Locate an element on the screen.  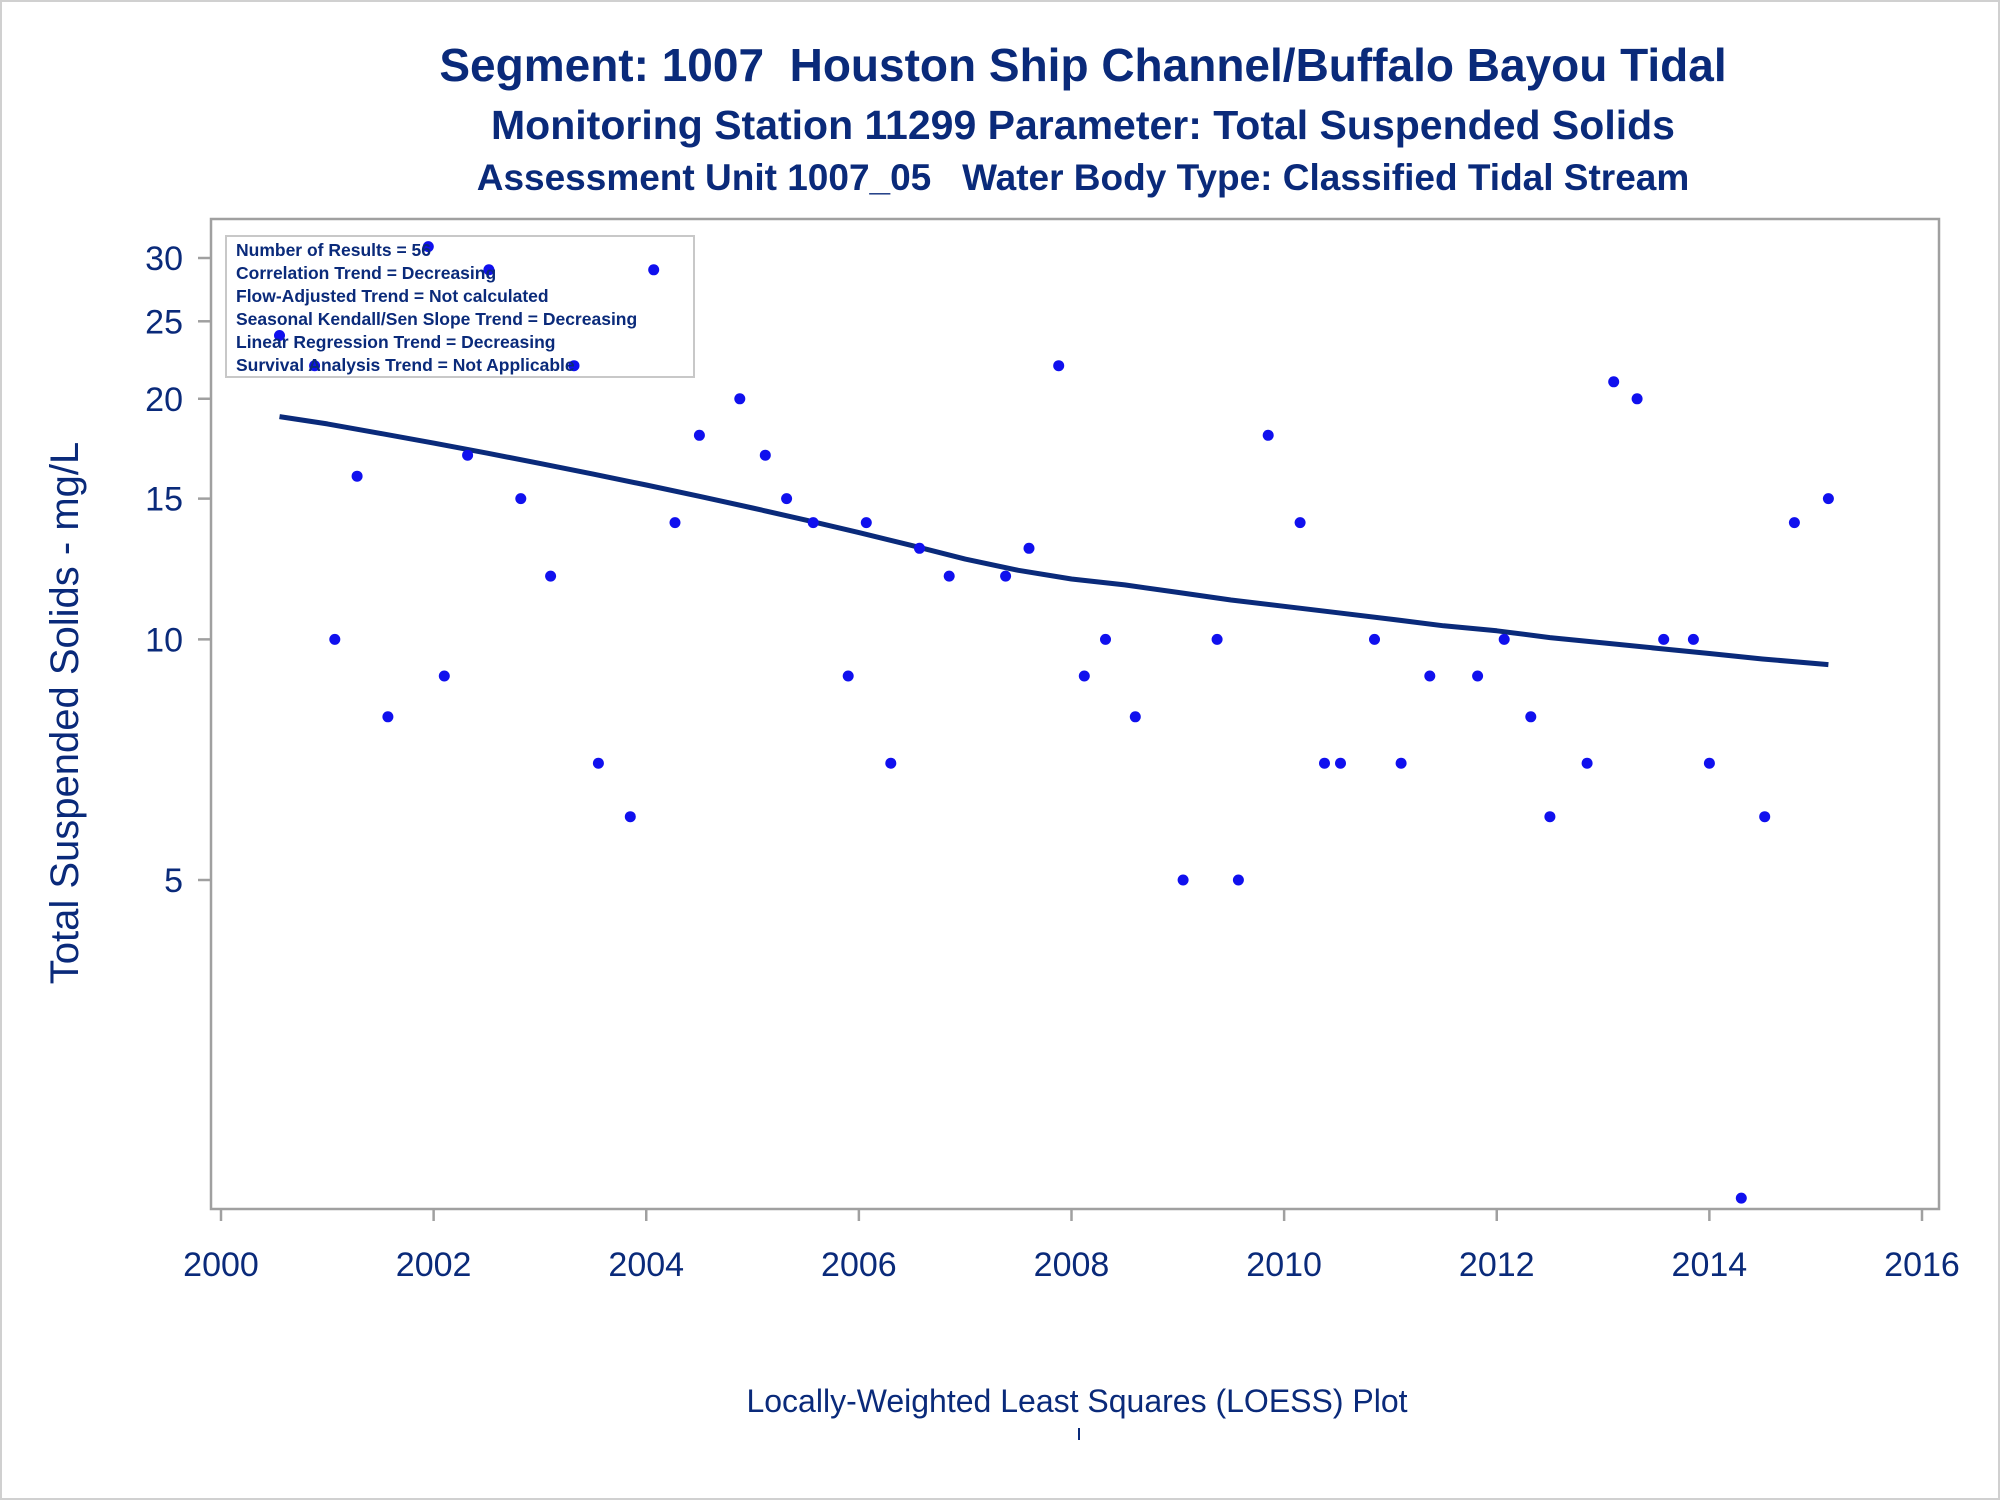
stat-flow-adjusted-trend: Flow-Adjusted Trend = Not calculated is located at coordinates (392, 296).